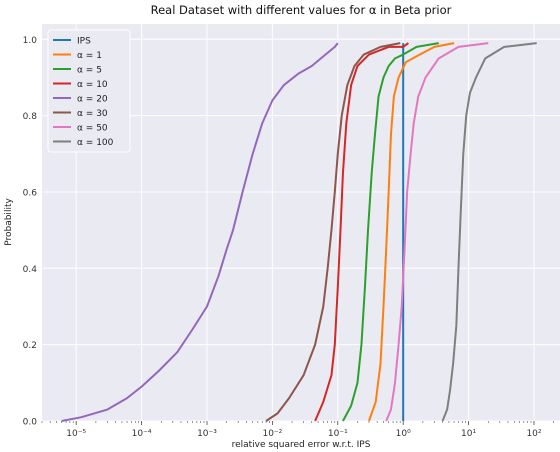 This screenshot has height=452, width=560. What do you see at coordinates (207, 434) in the screenshot?
I see `x-tick-label: 10⁻³` at bounding box center [207, 434].